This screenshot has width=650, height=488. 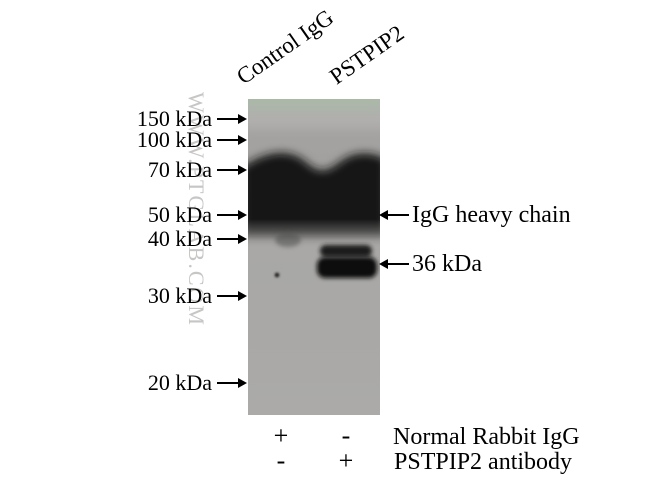 What do you see at coordinates (486, 437) in the screenshot?
I see `table-row1-label: Normal Rabbit IgG` at bounding box center [486, 437].